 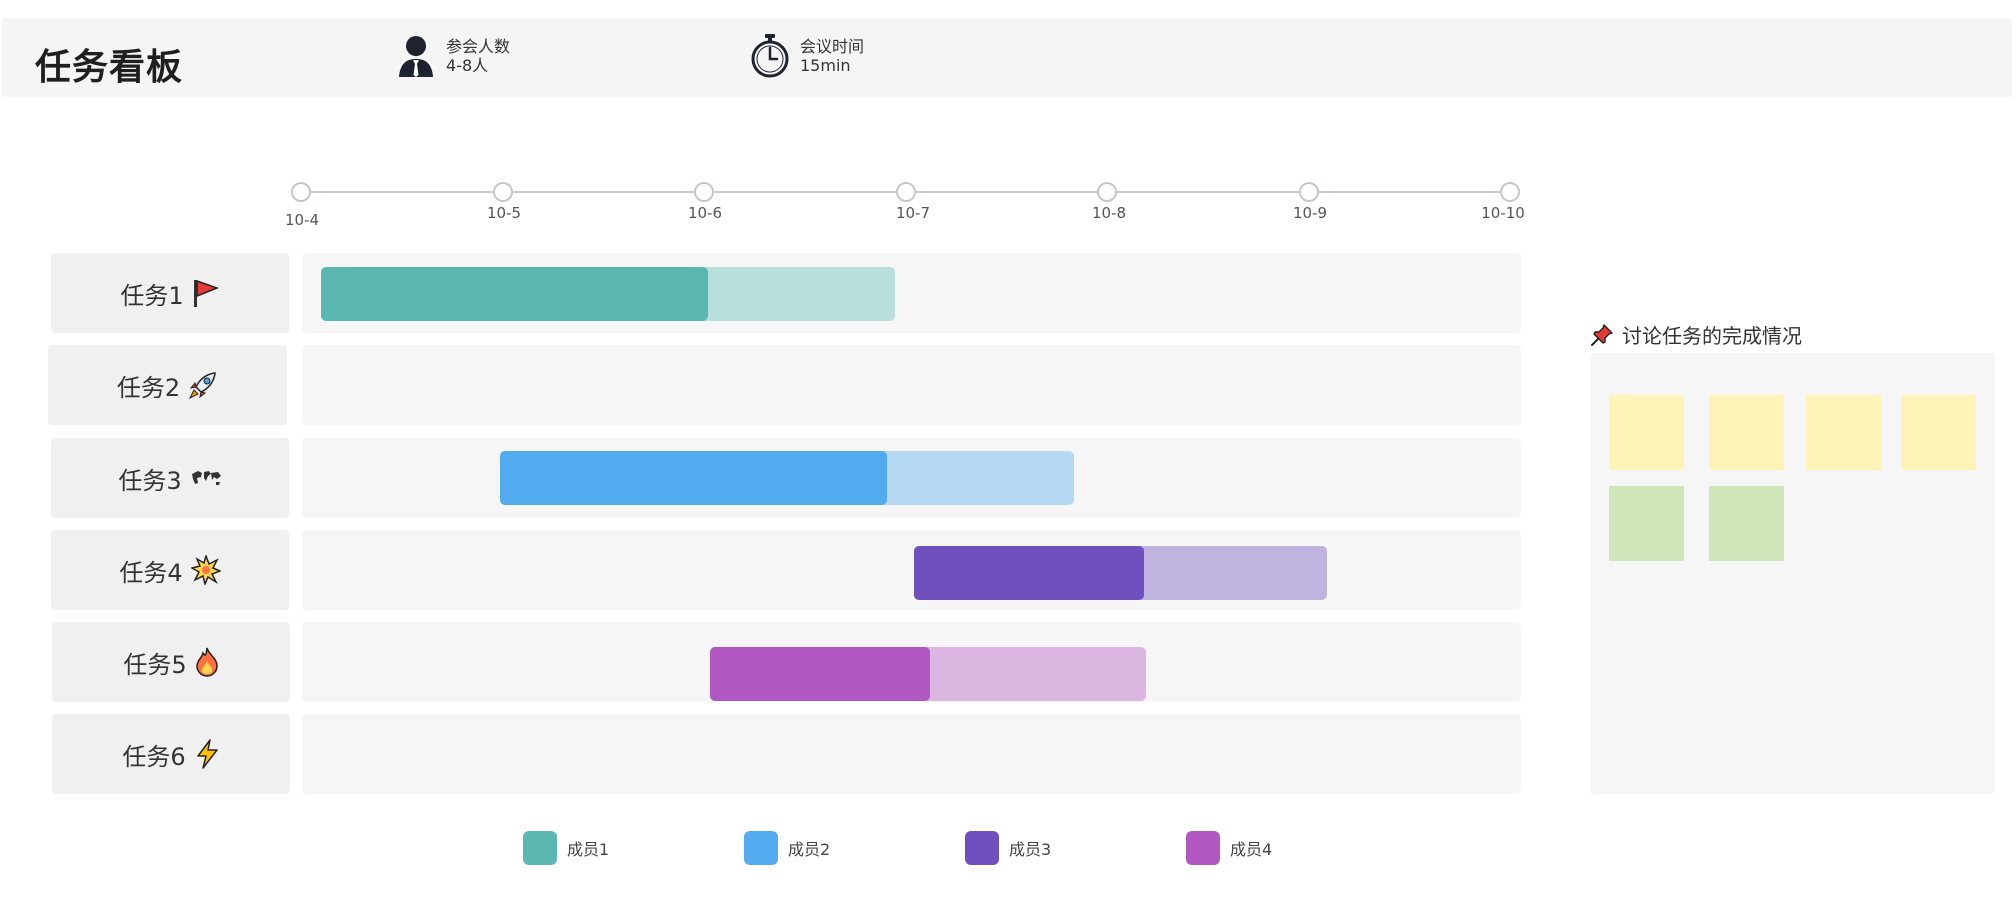 I want to click on discussion-board, so click(x=1792, y=573).